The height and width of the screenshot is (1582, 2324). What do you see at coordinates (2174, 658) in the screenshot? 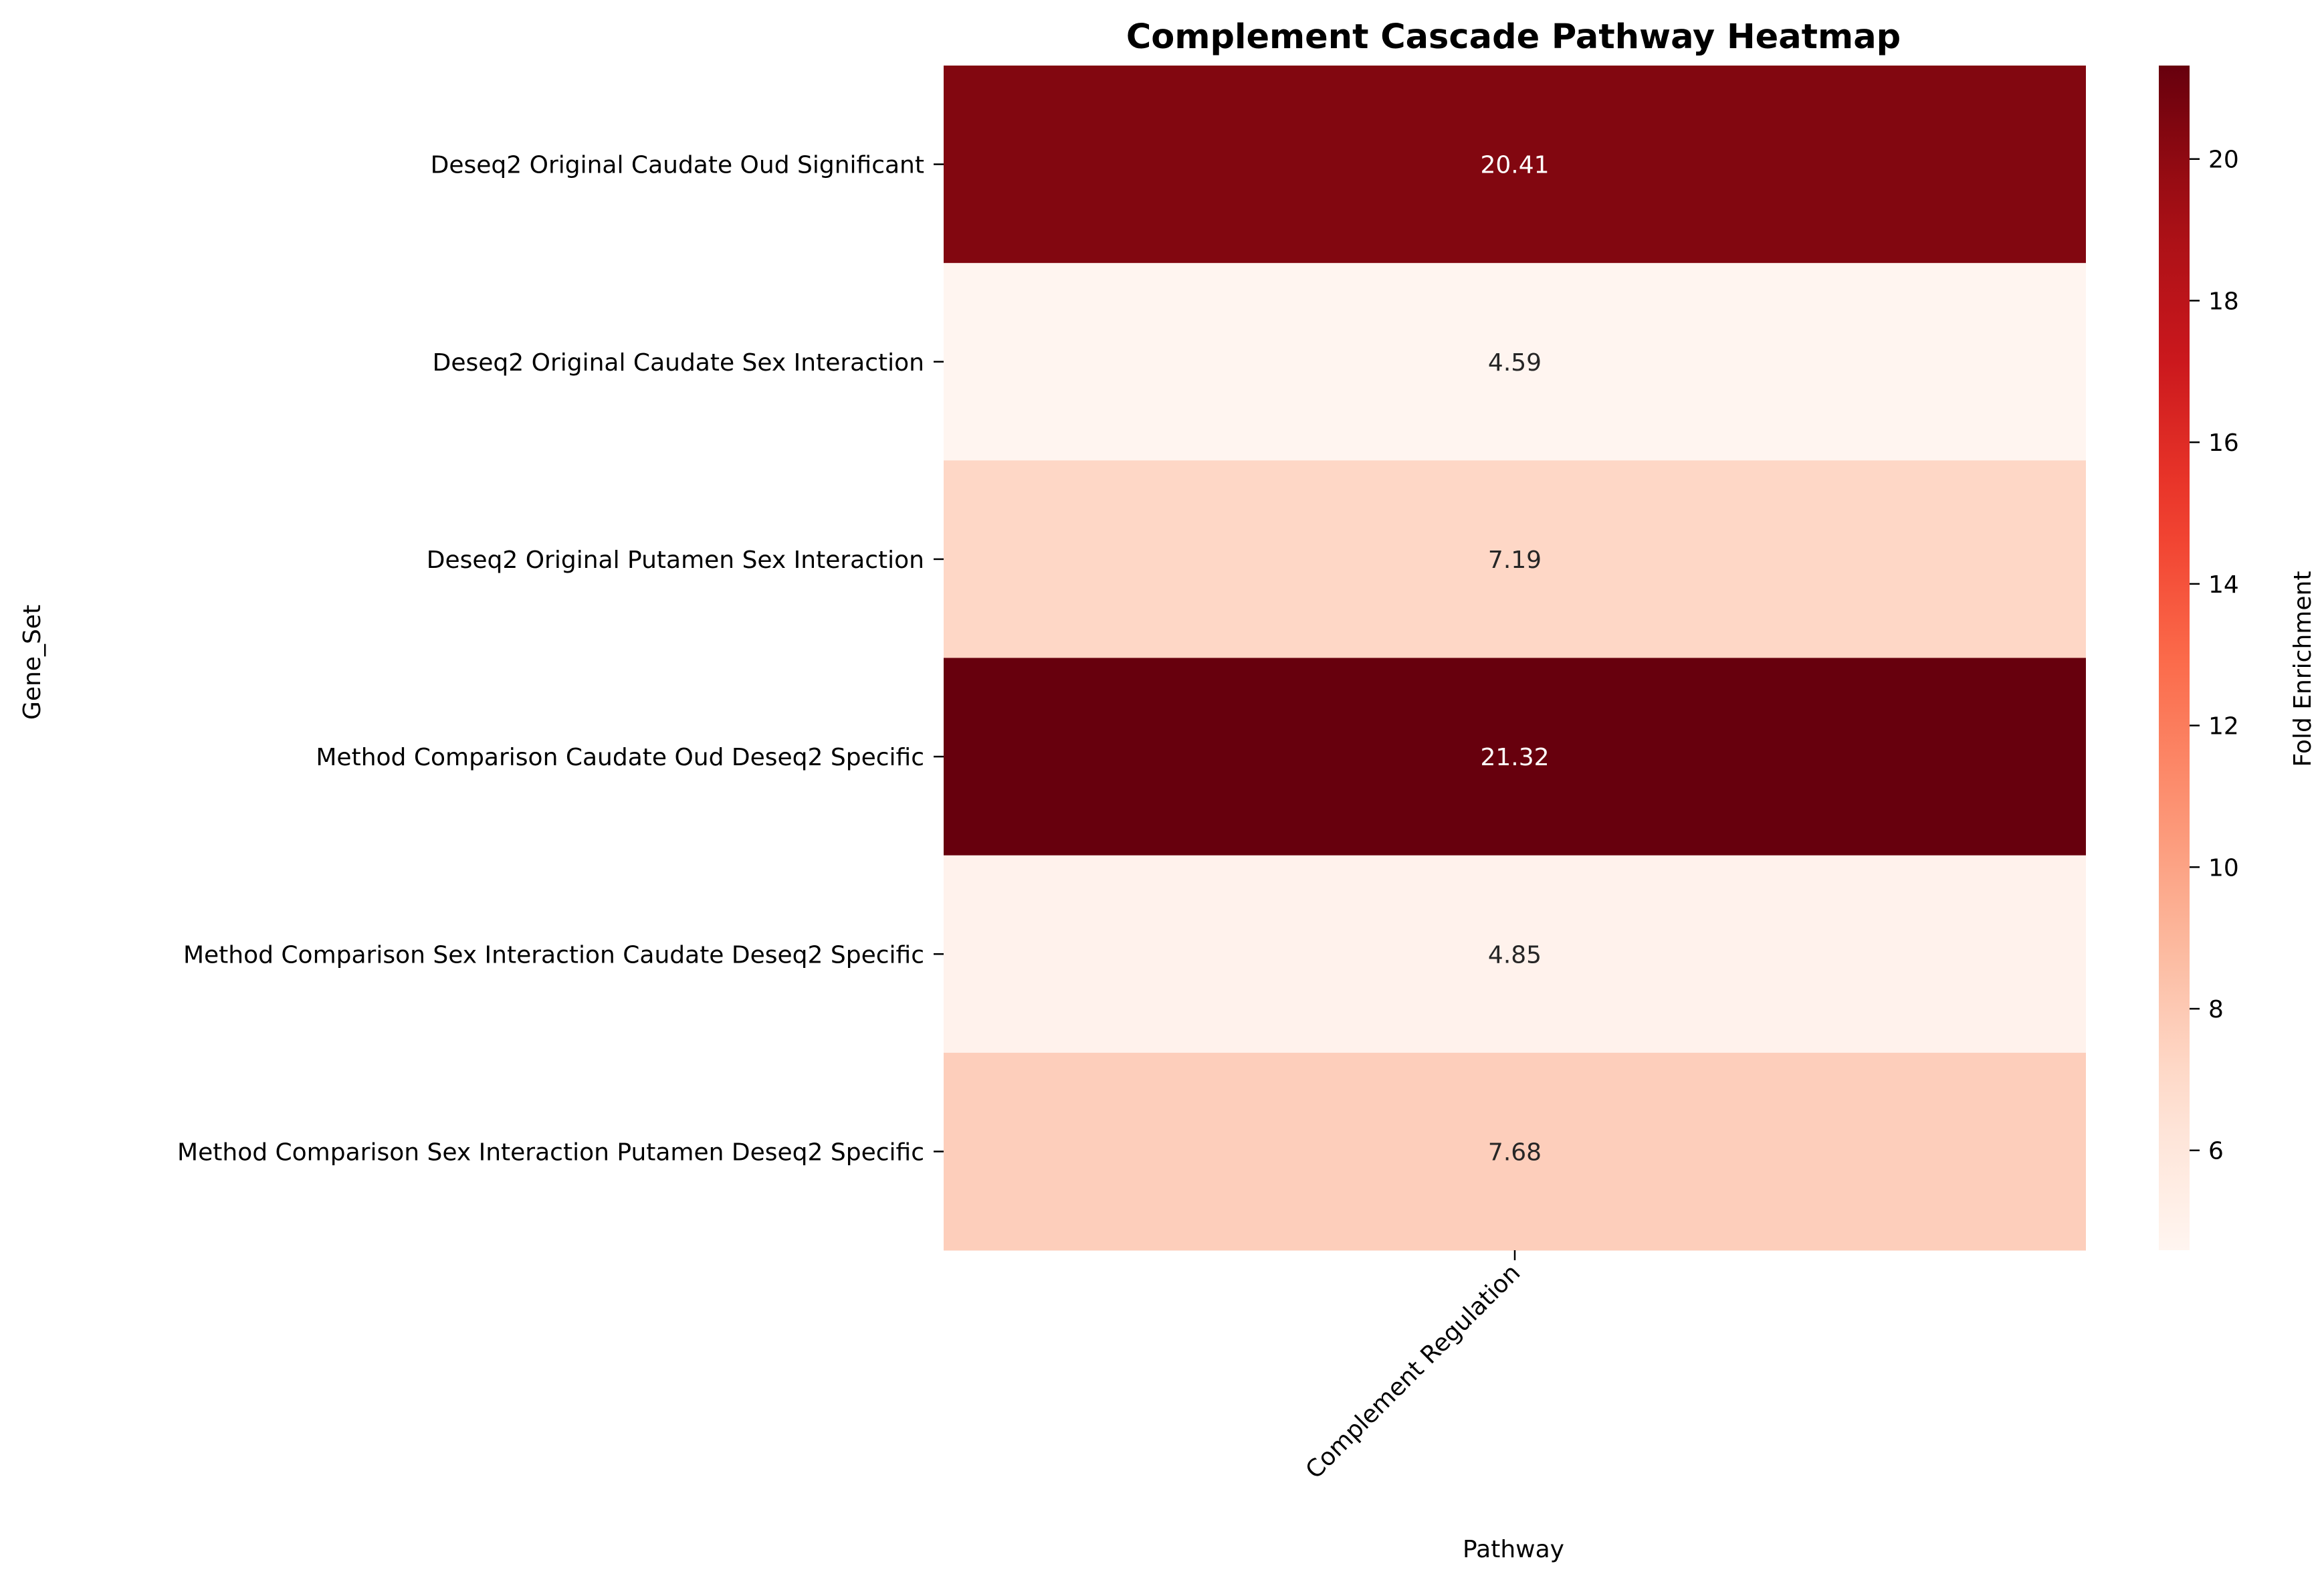
I see `colorbar-gradient` at bounding box center [2174, 658].